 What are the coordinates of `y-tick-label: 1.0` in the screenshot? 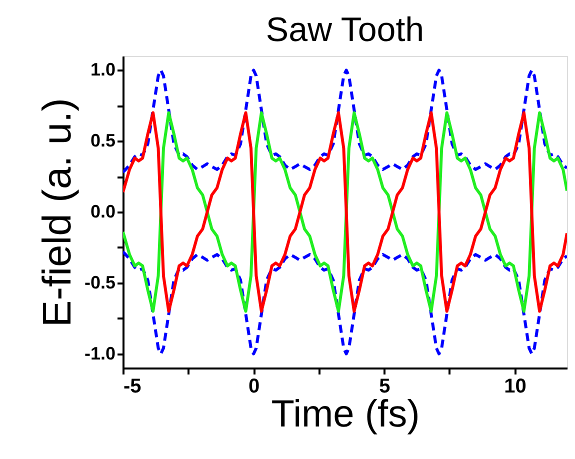 It's located at (103, 70).